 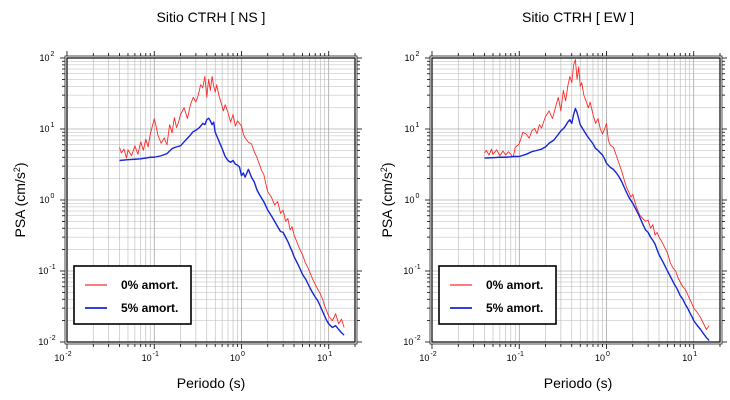 What do you see at coordinates (20, 164) in the screenshot?
I see `y-axis-label-end-ns: )` at bounding box center [20, 164].